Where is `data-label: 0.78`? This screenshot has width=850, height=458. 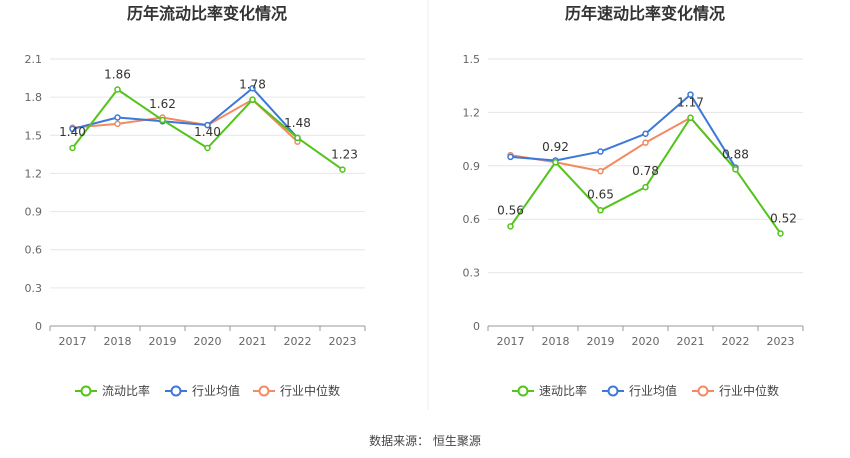 data-label: 0.78 is located at coordinates (645, 171).